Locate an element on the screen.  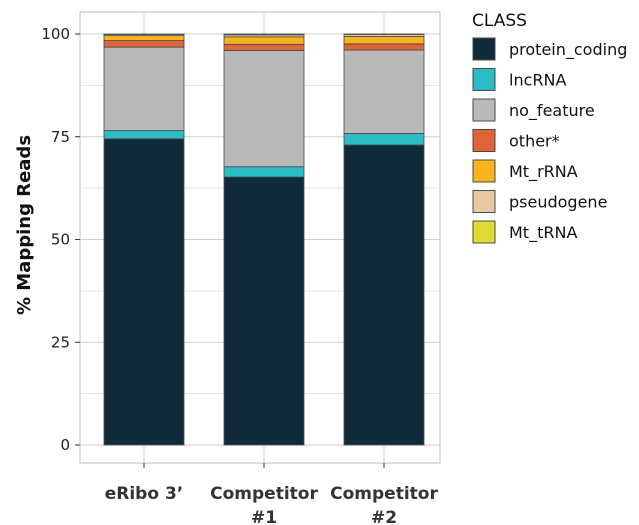
y-axis-title: % Mapping Reads is located at coordinates (24, 225).